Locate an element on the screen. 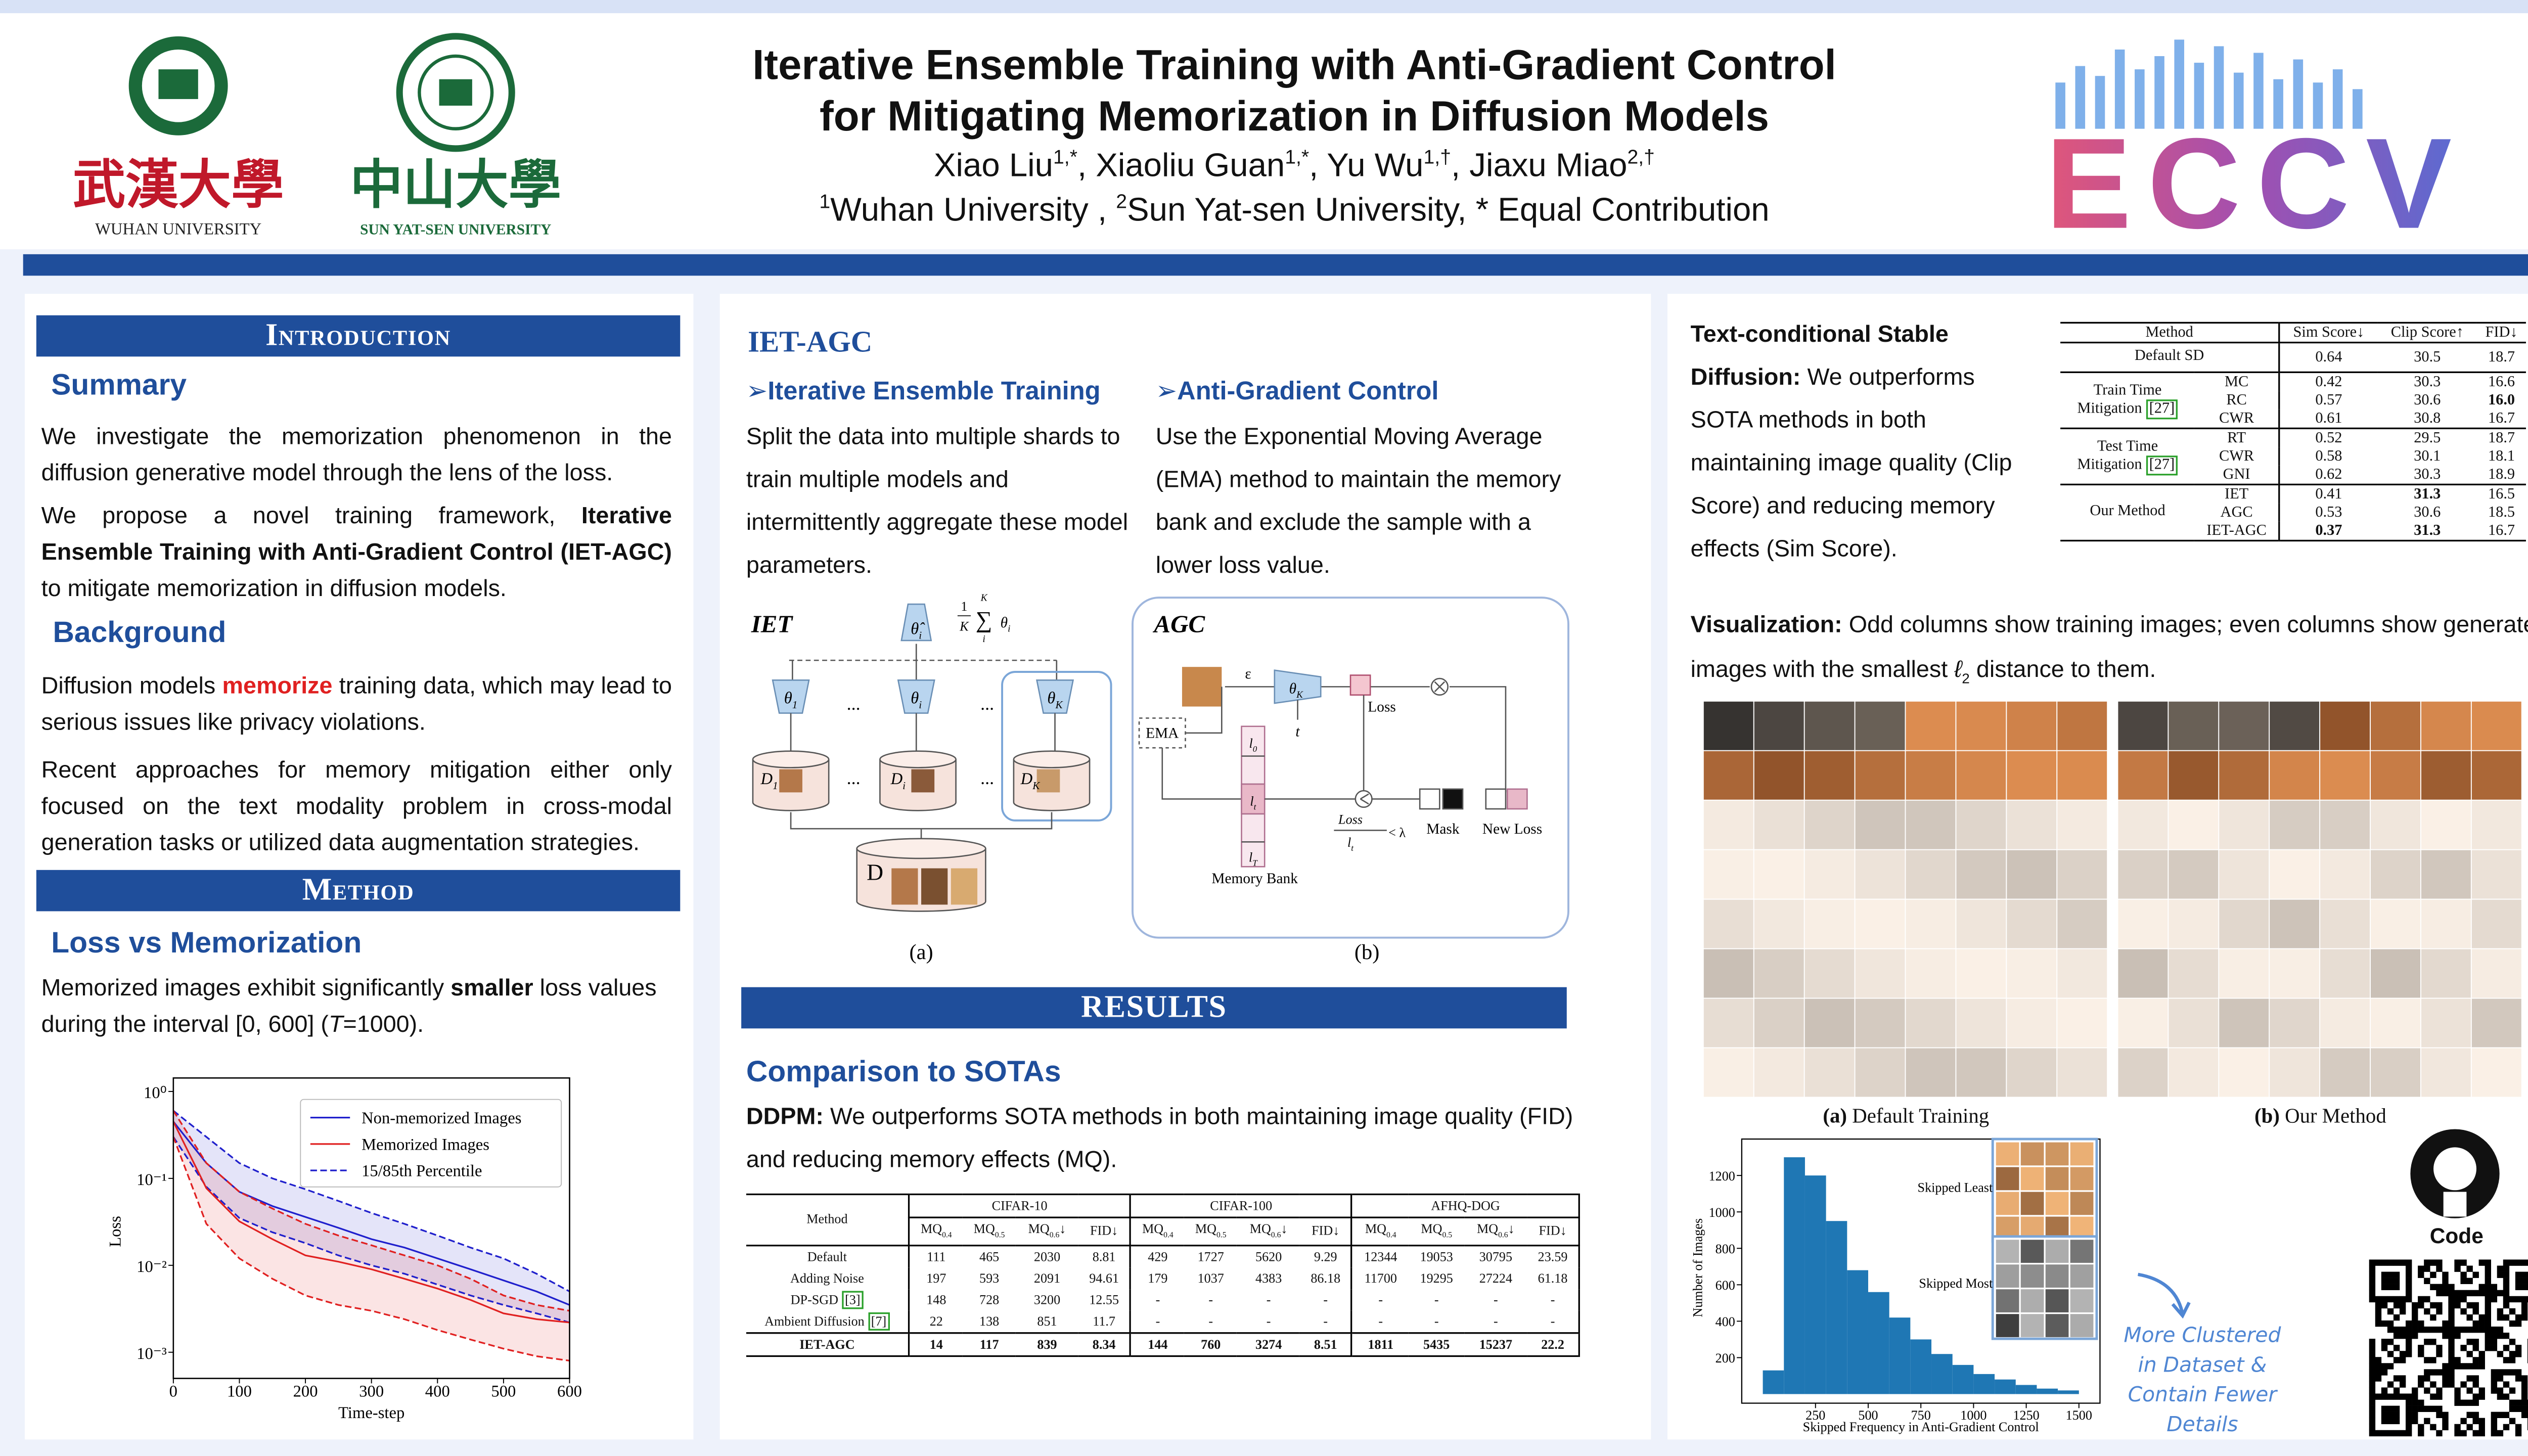 The height and width of the screenshot is (1456, 2528). text: Xiao Liu is located at coordinates (994, 166).